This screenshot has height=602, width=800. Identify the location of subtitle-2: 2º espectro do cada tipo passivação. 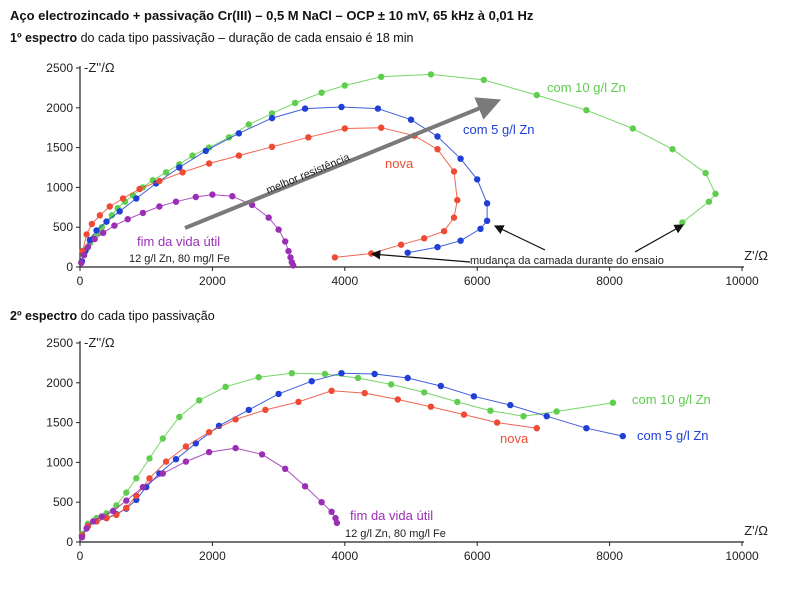
(112, 316).